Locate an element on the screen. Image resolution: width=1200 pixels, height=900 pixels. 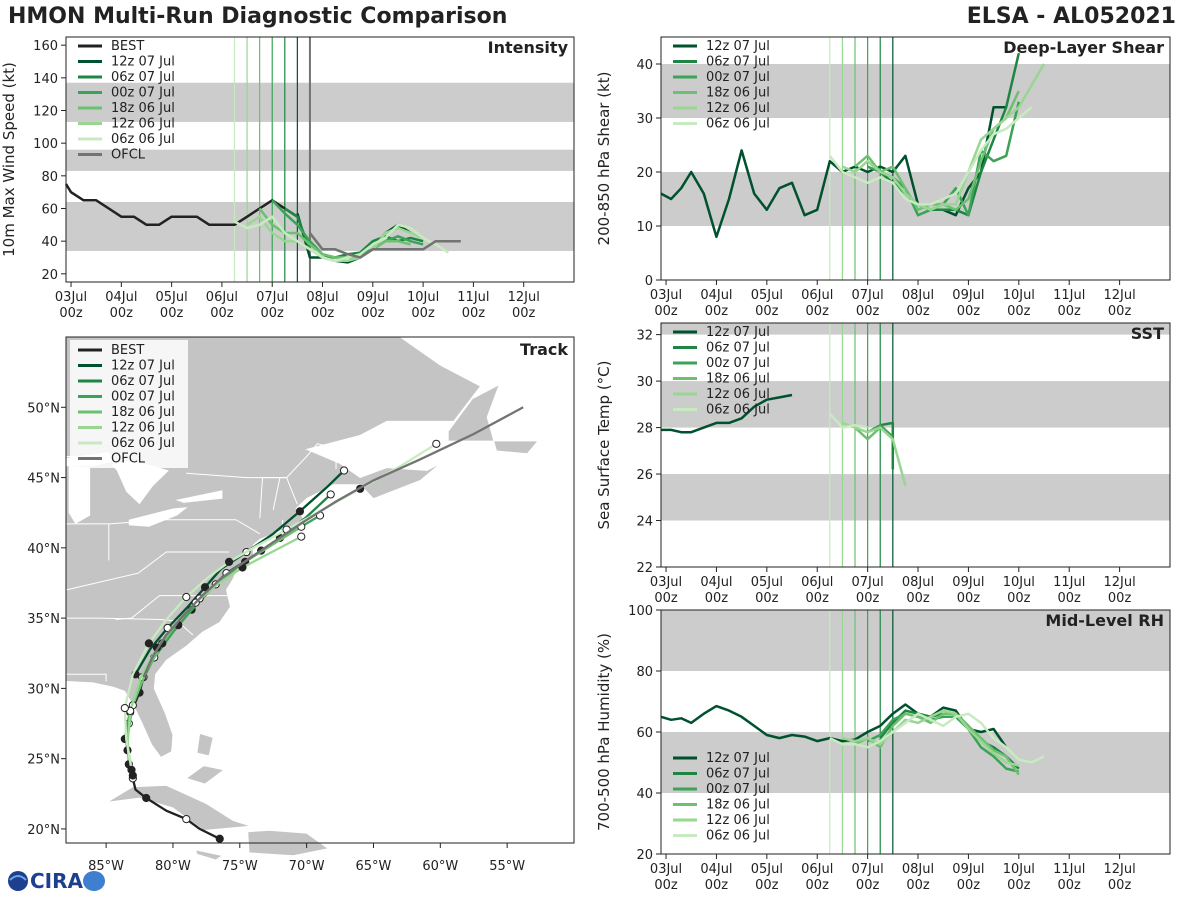
shear-series-12z-07-Jul is located at coordinates (833, 172).